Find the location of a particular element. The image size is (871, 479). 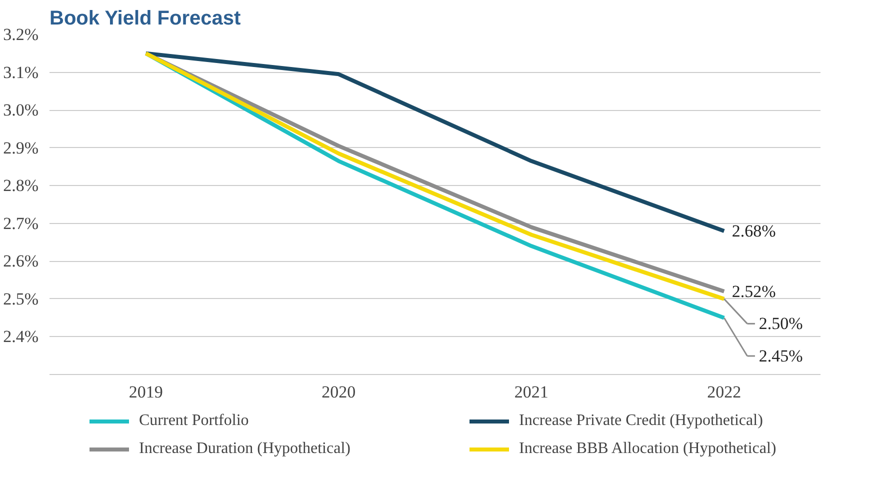

x-tick-label: 2020 is located at coordinates (339, 392).